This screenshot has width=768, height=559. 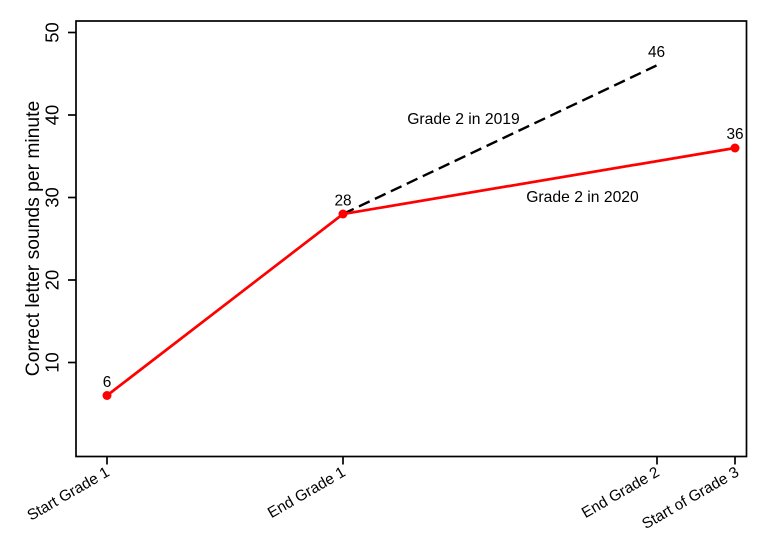 What do you see at coordinates (656, 52) in the screenshot?
I see `svg-text: 46` at bounding box center [656, 52].